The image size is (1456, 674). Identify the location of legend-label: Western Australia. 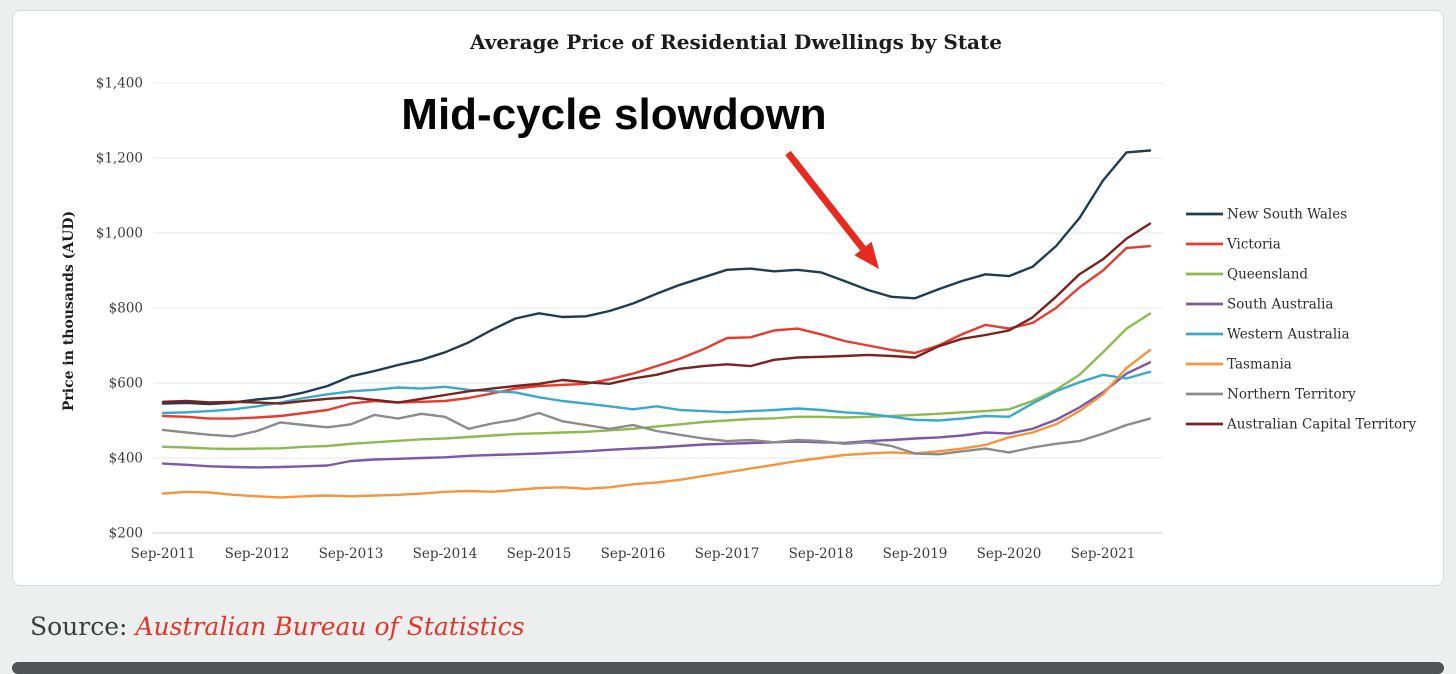
(1288, 335).